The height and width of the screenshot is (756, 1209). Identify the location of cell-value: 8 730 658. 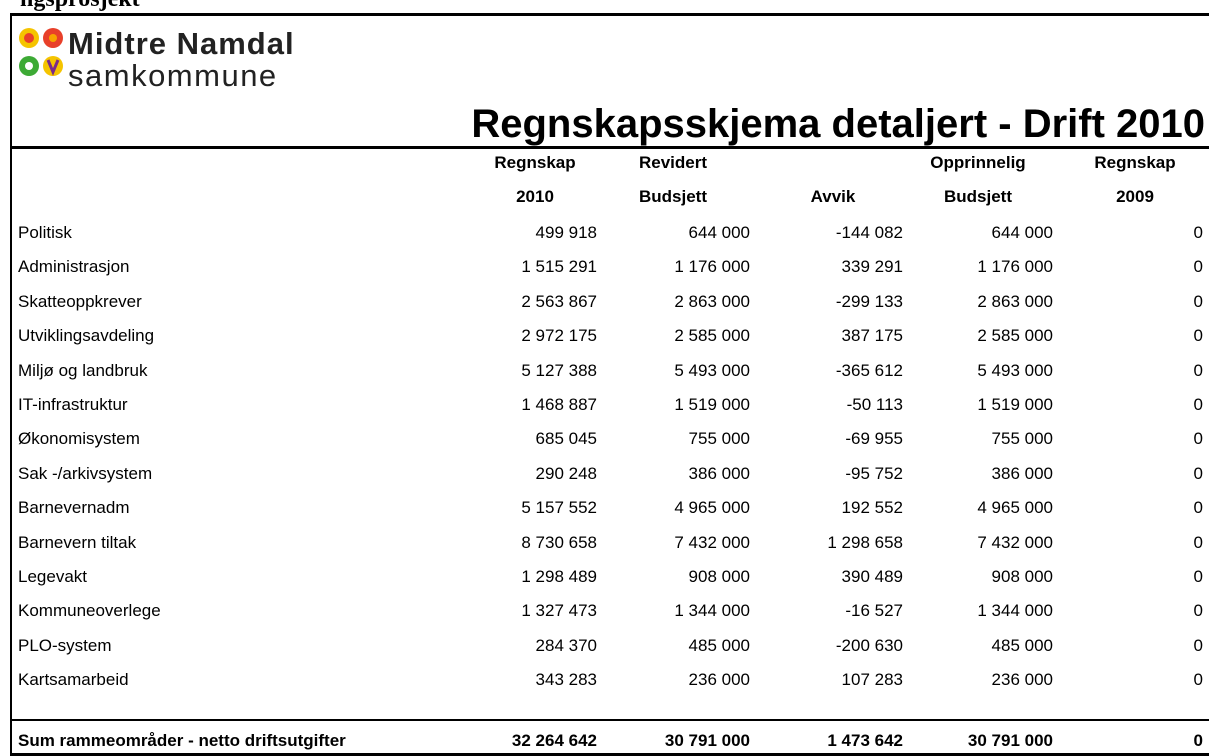
(559, 542).